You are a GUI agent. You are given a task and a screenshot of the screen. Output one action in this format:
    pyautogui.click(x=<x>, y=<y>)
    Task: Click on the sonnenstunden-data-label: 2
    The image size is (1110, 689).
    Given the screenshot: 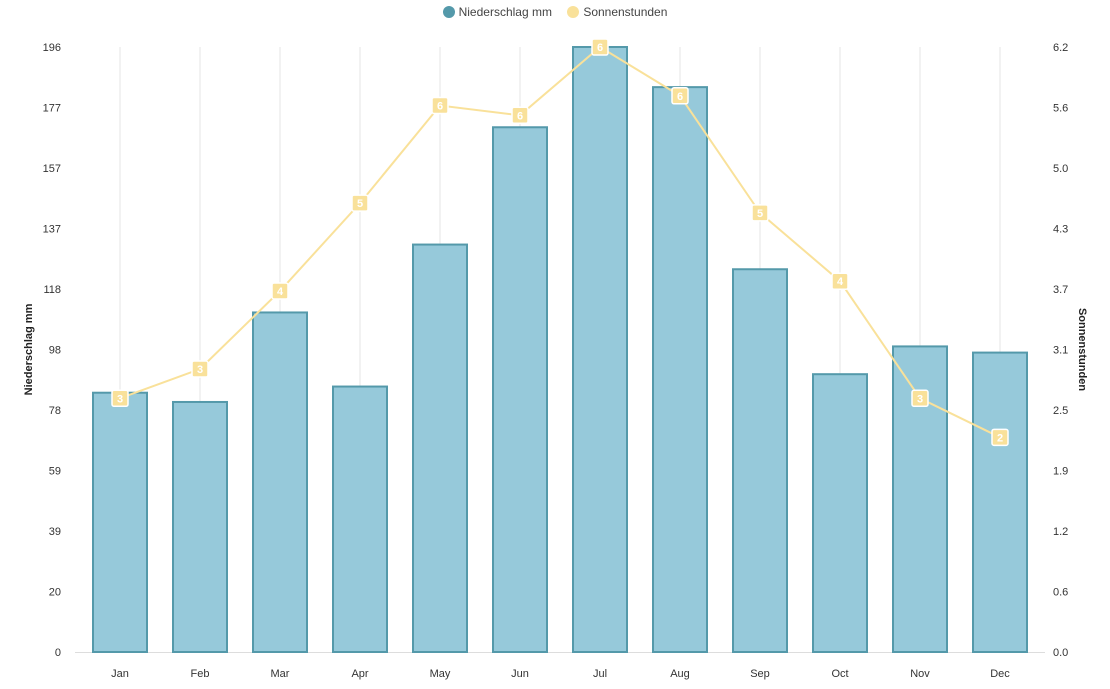 What is the action you would take?
    pyautogui.click(x=1000, y=438)
    